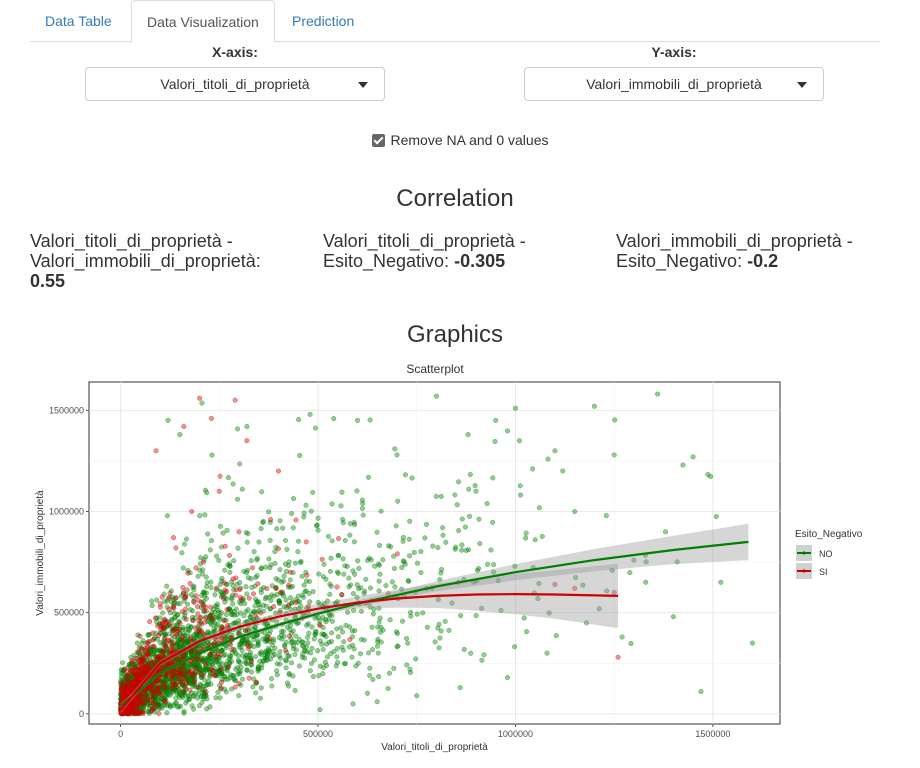 The height and width of the screenshot is (768, 920). Describe the element at coordinates (235, 84) in the screenshot. I see `x-axis-select: Valori_titoli_di_proprietà` at that location.